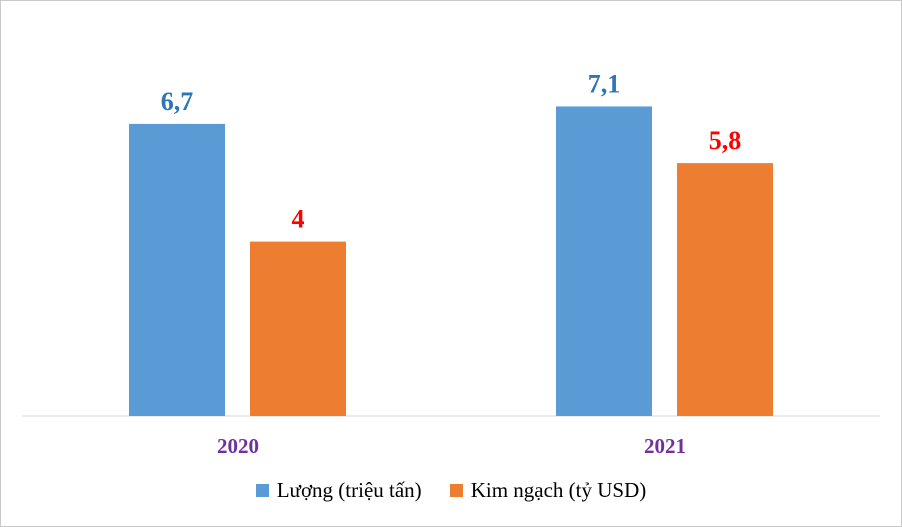 This screenshot has height=527, width=902. What do you see at coordinates (725, 140) in the screenshot?
I see `data-label-2021-series-2: 5,8` at bounding box center [725, 140].